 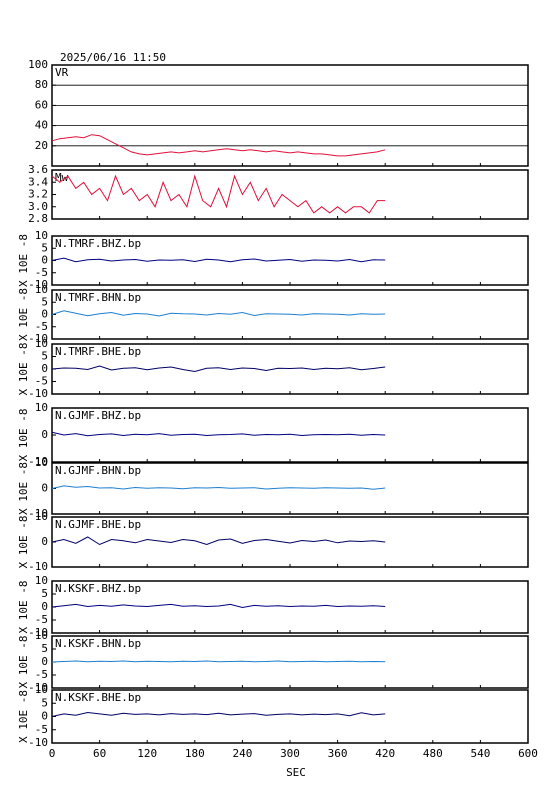 I want to click on y-tick-label: 3.4, so click(x=38, y=181).